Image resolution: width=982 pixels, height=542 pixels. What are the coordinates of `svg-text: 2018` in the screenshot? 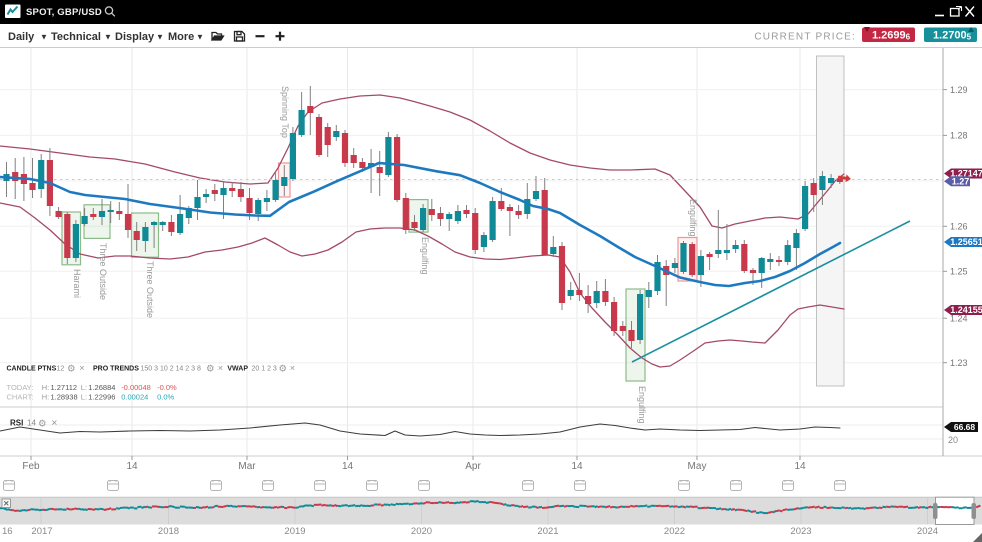 It's located at (168, 531).